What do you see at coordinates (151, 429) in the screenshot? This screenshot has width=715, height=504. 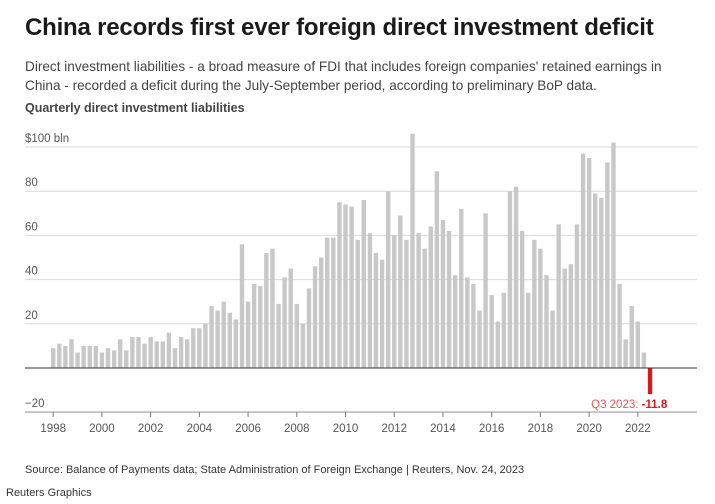 I see `x-tick-label: 2002` at bounding box center [151, 429].